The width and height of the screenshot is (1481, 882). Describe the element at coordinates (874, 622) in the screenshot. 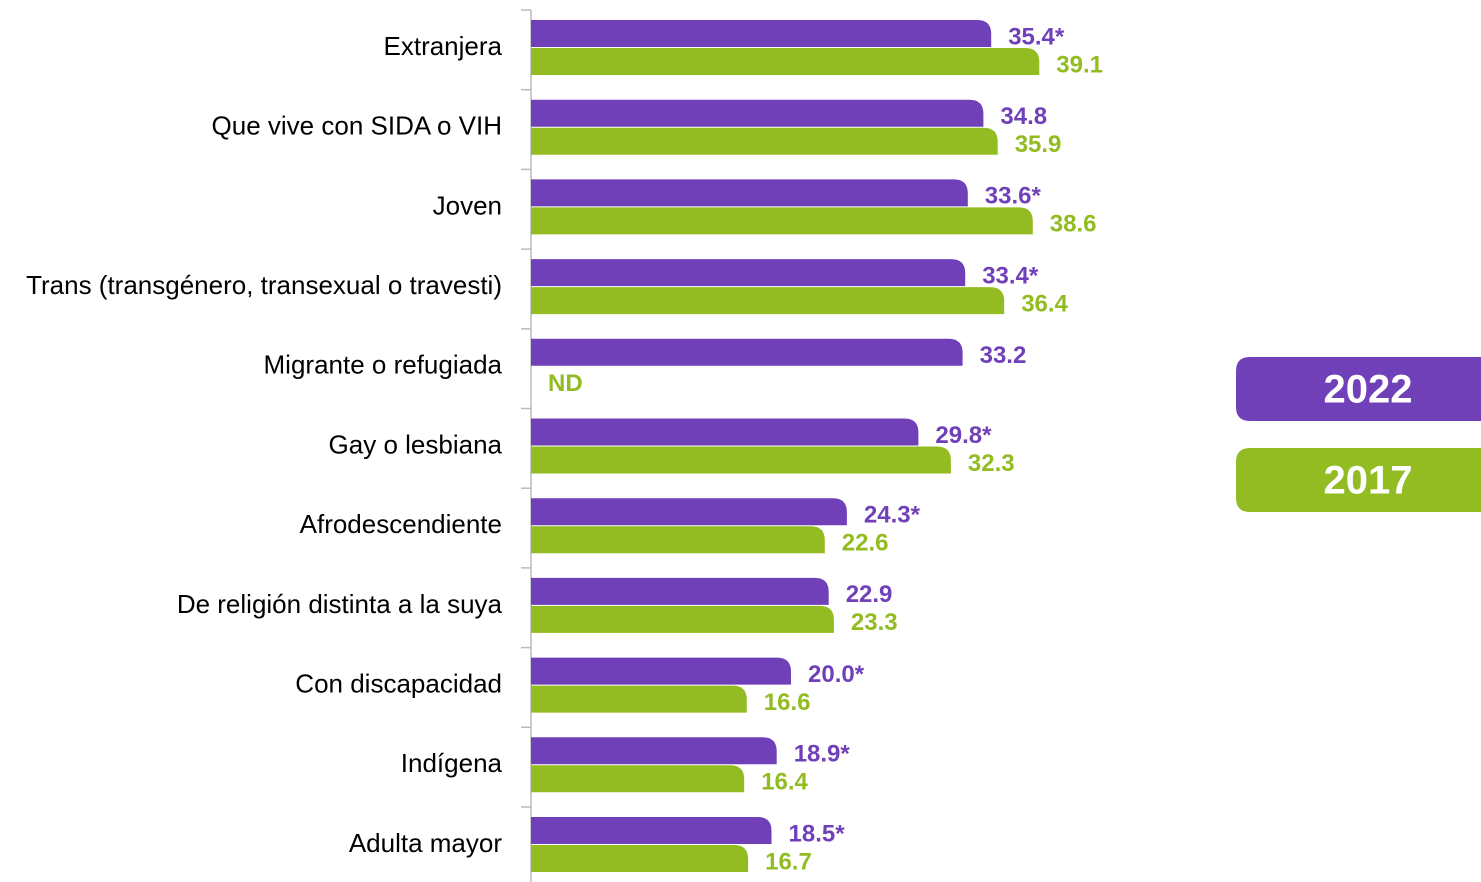

I see `value-label: 23.3` at that location.